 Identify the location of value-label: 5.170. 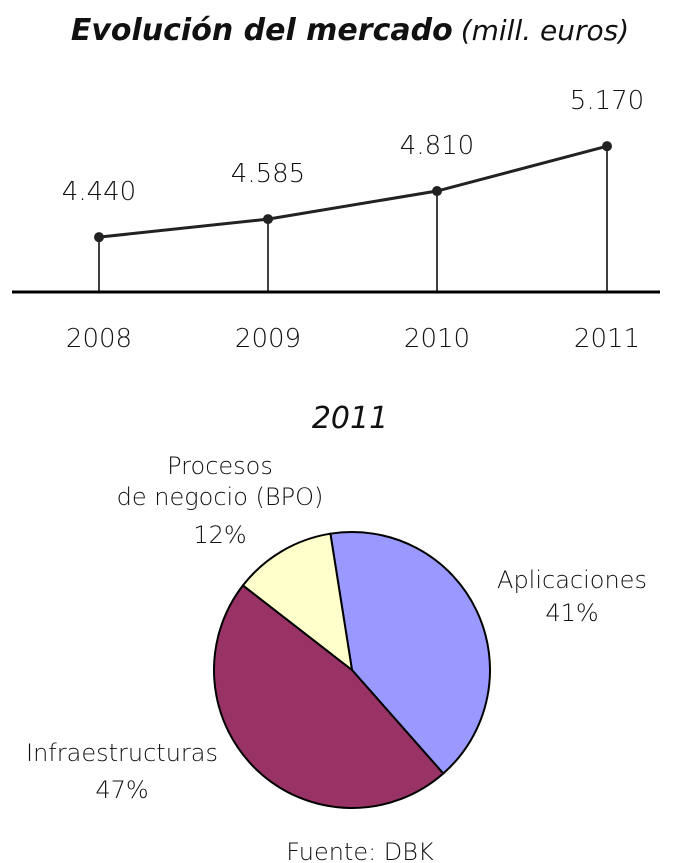
(607, 101).